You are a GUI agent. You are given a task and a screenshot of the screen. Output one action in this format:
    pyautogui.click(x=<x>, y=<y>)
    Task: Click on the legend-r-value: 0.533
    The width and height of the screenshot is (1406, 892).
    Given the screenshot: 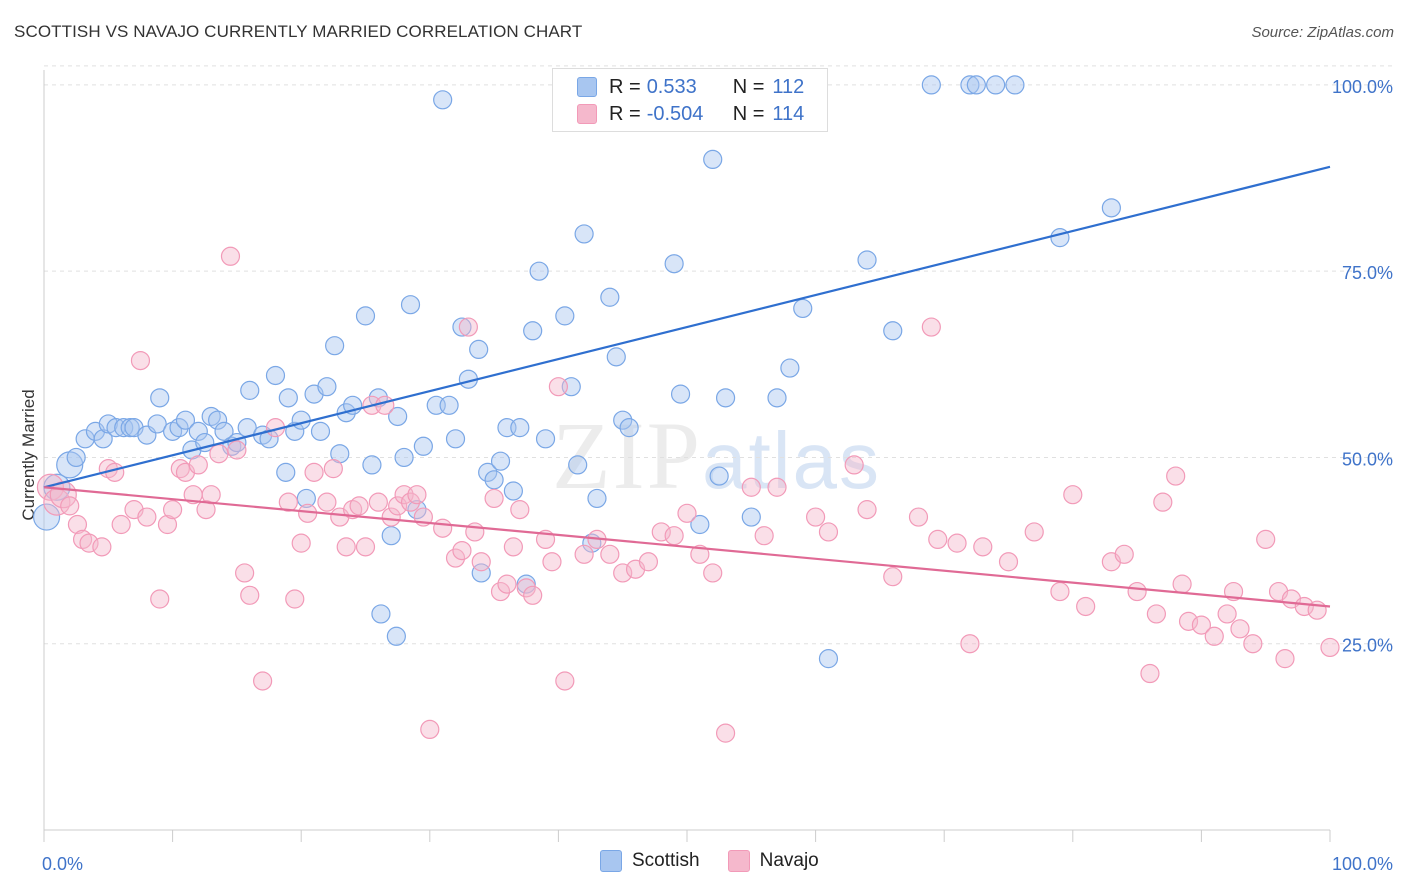 What is the action you would take?
    pyautogui.click(x=671, y=86)
    